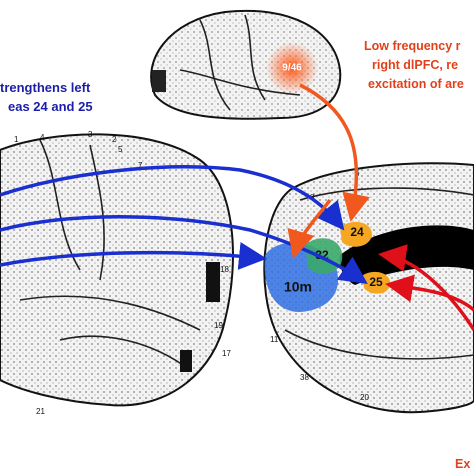  I want to click on area-label: 24, so click(357, 232).